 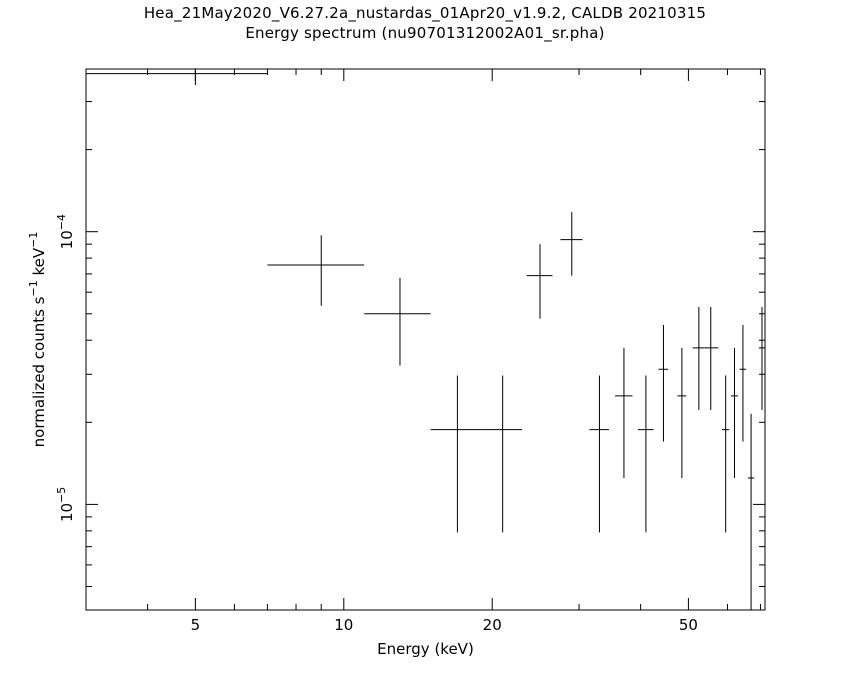 I want to click on y-axis-label-part: normalized counts s, so click(x=39, y=371).